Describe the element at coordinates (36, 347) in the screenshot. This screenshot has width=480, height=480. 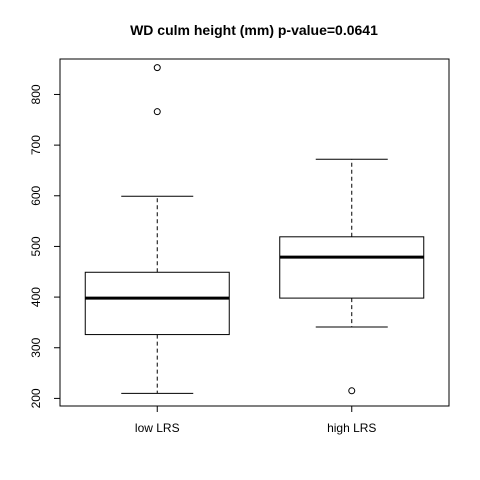
I see `y-tick-label: 300` at that location.